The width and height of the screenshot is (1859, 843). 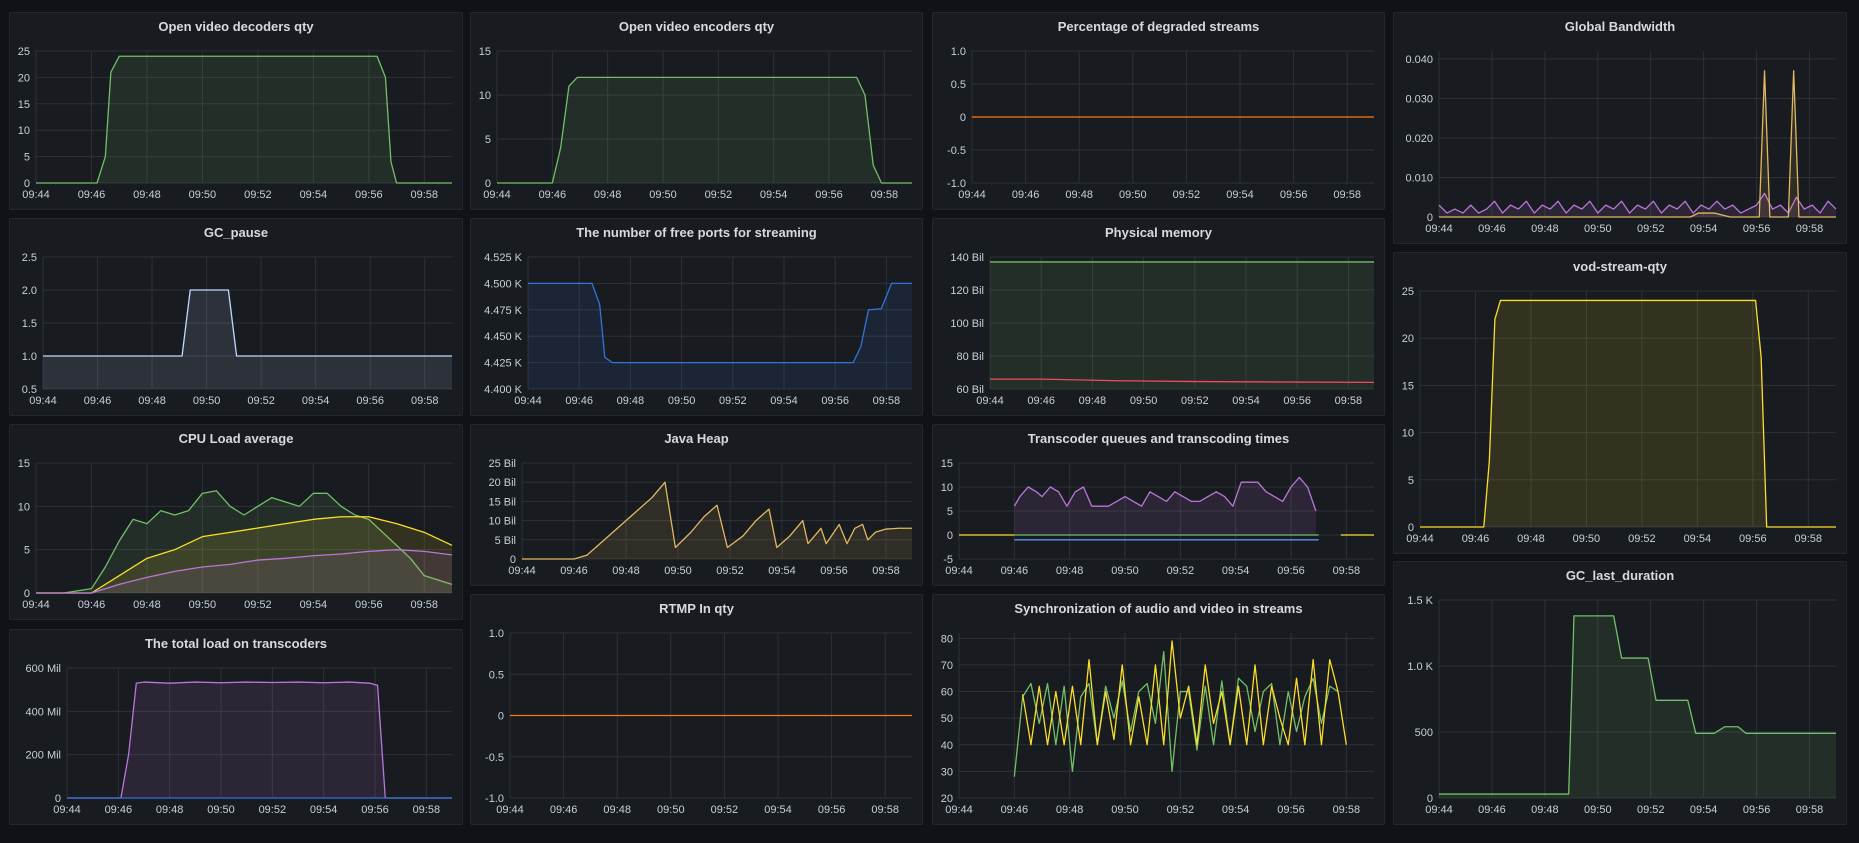 What do you see at coordinates (1158, 232) in the screenshot?
I see `panel-title: Physical memory` at bounding box center [1158, 232].